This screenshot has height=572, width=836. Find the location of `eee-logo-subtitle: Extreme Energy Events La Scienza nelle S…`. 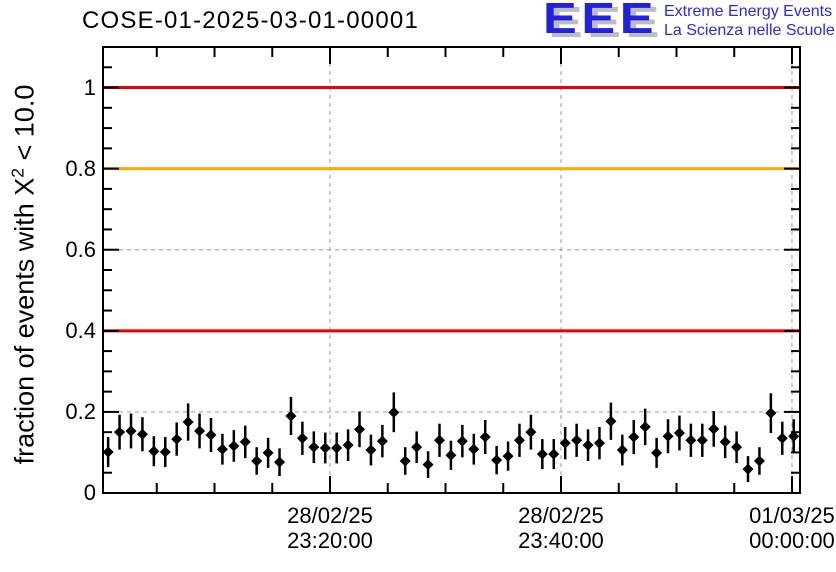

eee-logo-subtitle: Extreme Energy Events La Scienza nelle S… is located at coordinates (749, 21).